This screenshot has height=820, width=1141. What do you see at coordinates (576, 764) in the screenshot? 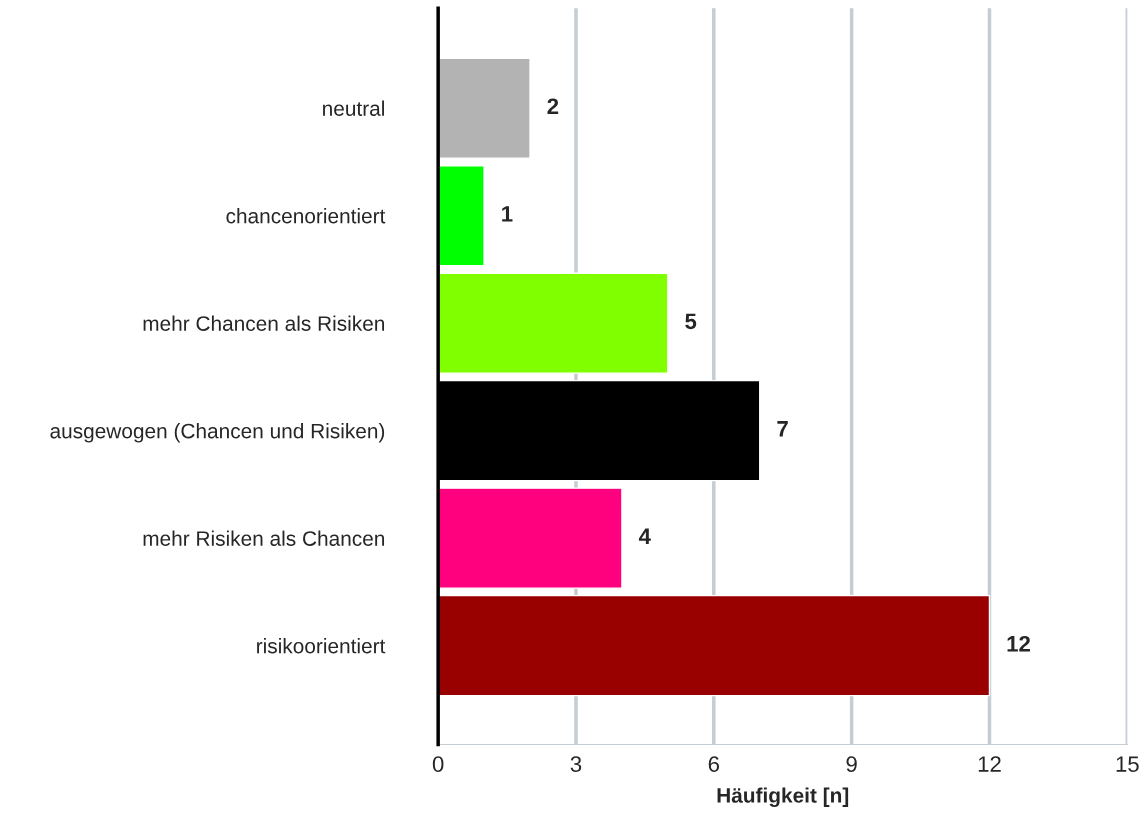
I see `x-tick-label: 3` at bounding box center [576, 764].